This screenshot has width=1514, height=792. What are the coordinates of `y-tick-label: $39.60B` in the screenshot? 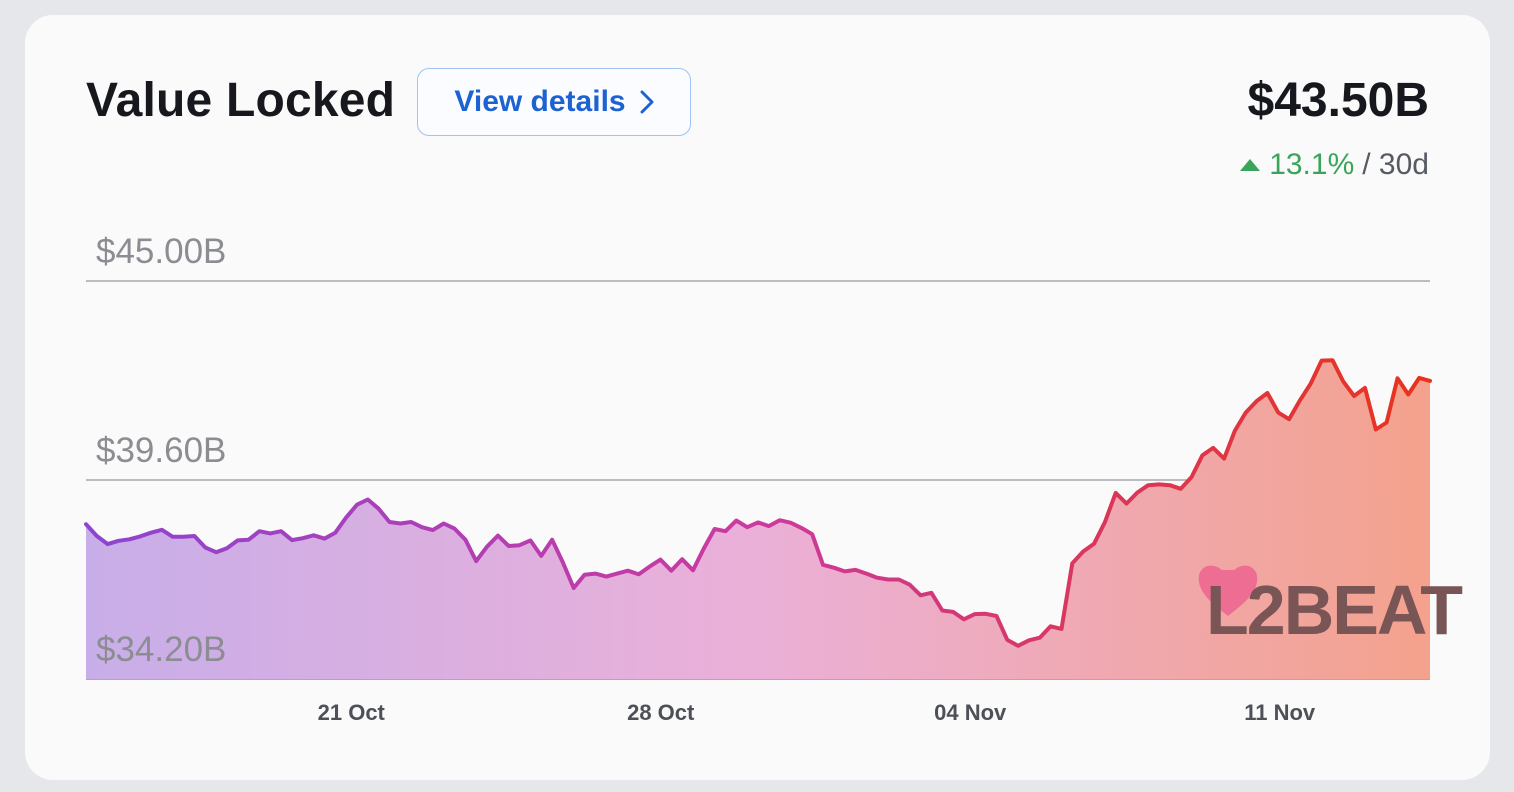 It's located at (161, 450).